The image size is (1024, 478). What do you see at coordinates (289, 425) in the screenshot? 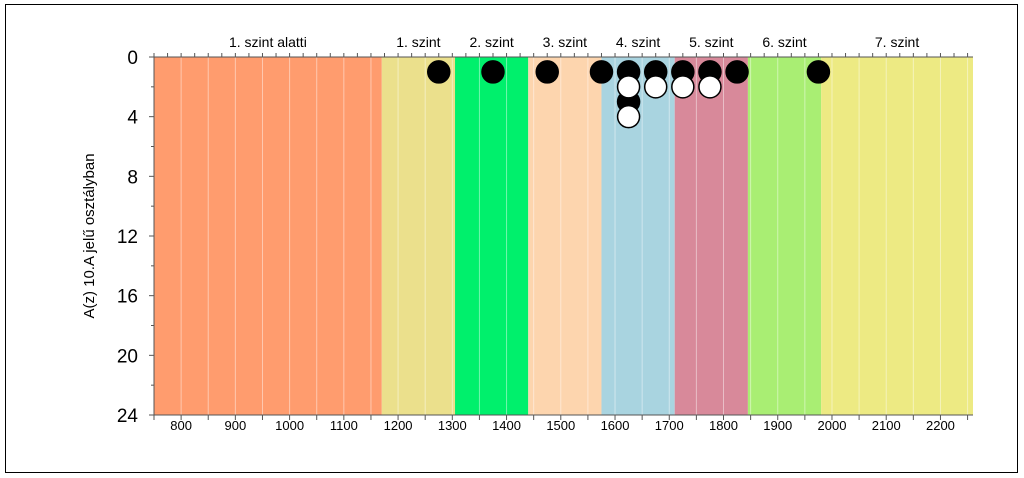
I see `x-tick-label: 1000` at bounding box center [289, 425].